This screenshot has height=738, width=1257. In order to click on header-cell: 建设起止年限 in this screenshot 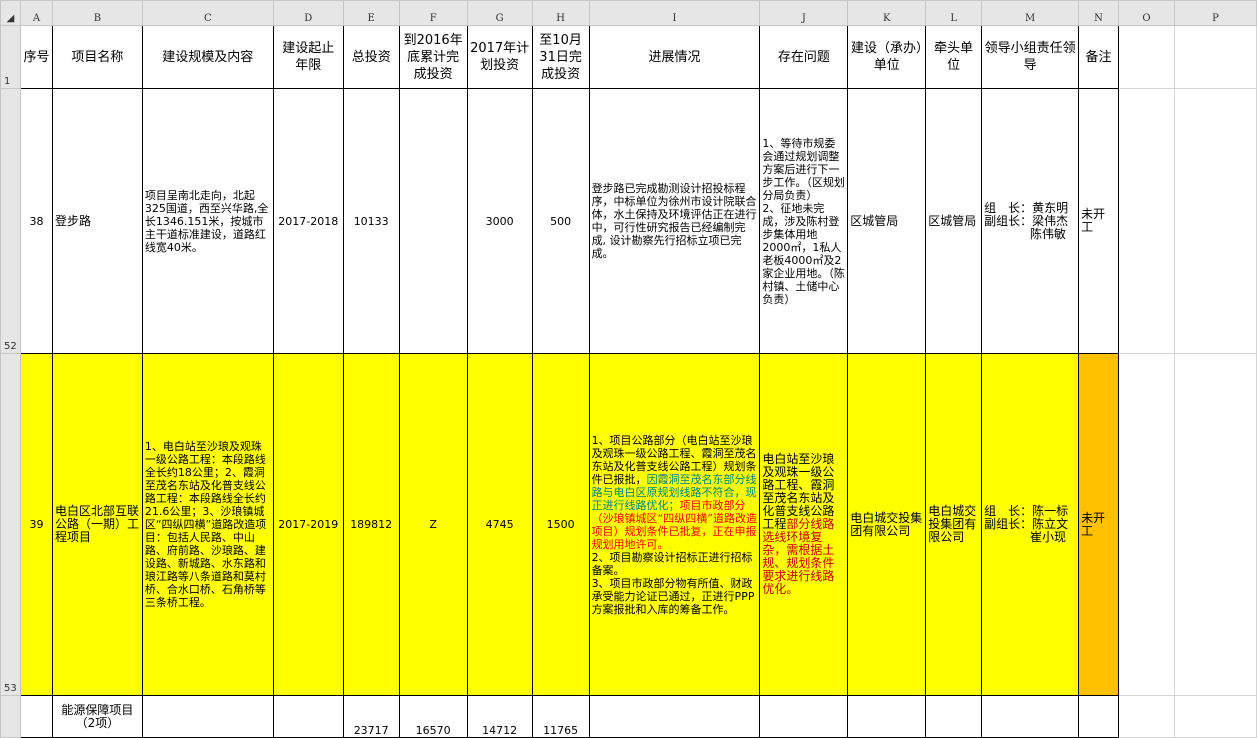, I will do `click(308, 57)`.